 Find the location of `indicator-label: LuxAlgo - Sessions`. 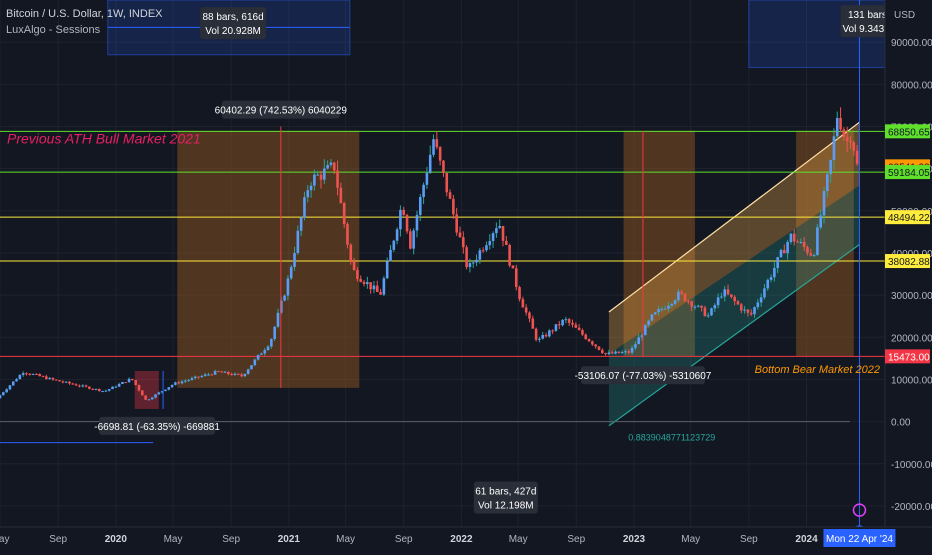

indicator-label: LuxAlgo - Sessions is located at coordinates (53, 30).